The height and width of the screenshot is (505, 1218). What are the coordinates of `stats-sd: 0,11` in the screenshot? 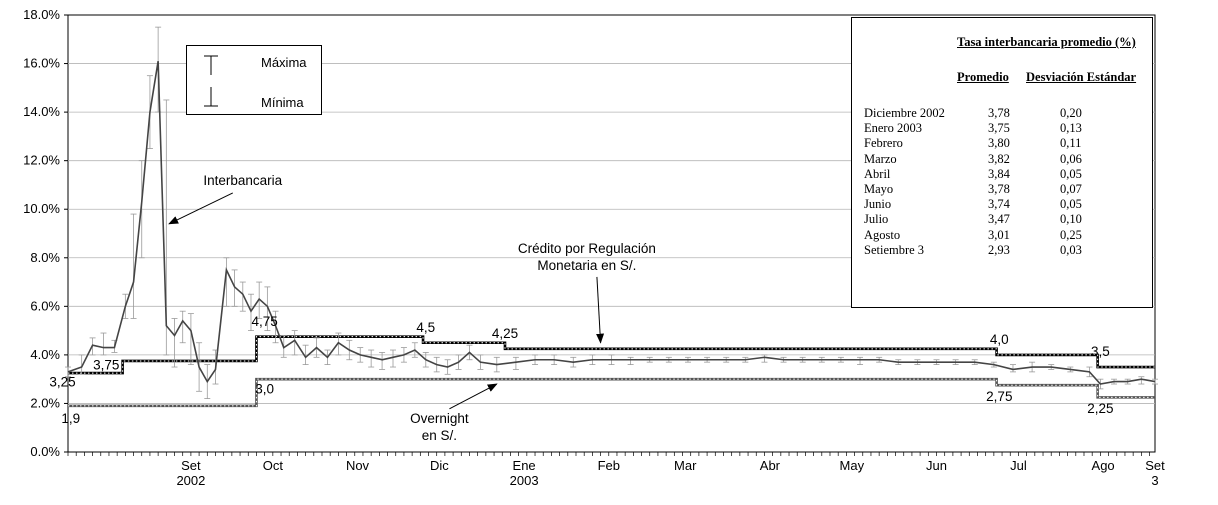 It's located at (1071, 143).